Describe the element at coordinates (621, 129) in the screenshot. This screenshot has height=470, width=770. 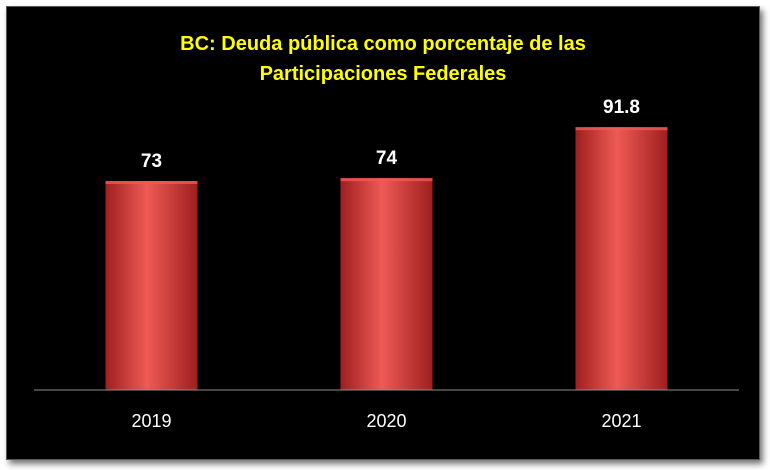
I see `bar-top-highlight-2021` at that location.